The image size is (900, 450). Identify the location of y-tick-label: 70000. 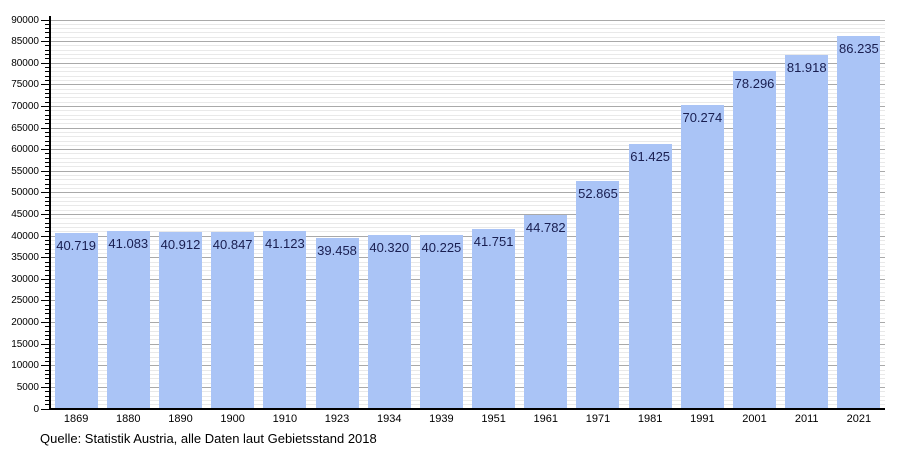
(25, 106).